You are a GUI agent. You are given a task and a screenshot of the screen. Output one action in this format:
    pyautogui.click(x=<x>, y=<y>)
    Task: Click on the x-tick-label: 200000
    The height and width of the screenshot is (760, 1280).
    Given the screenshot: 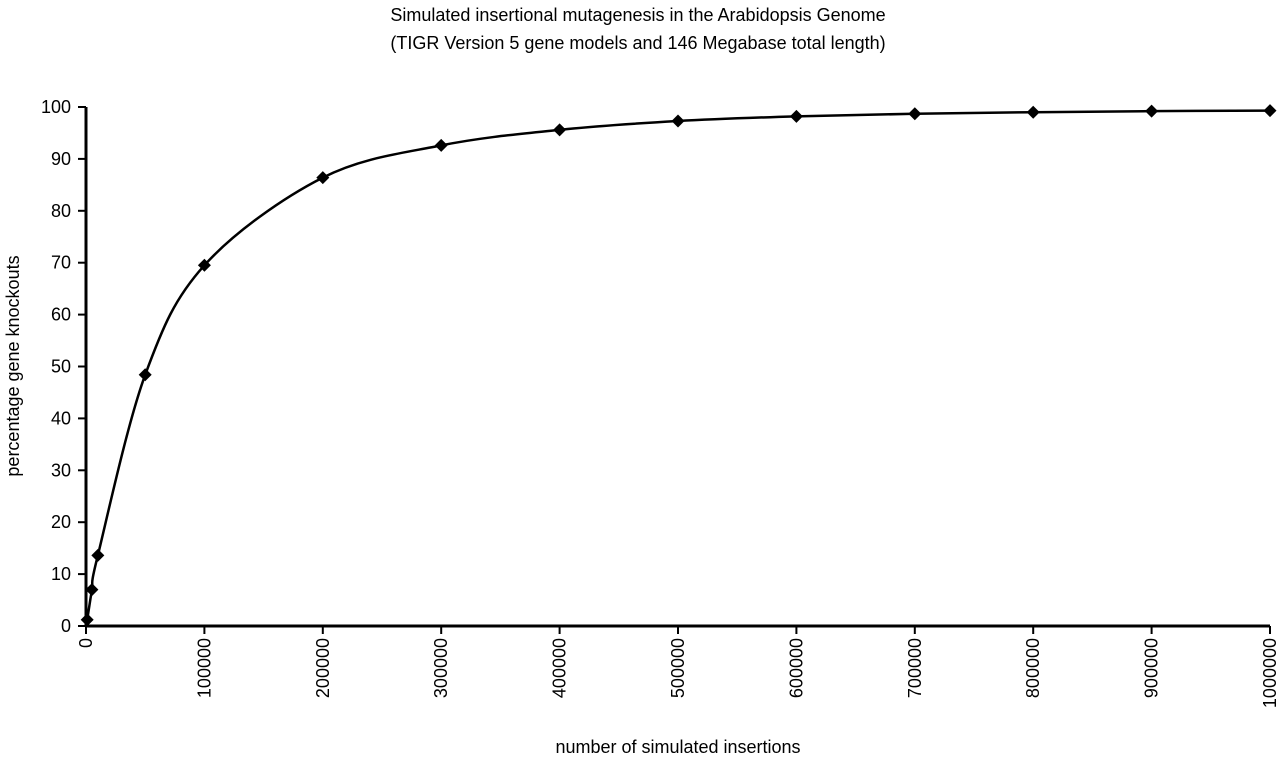 What is the action you would take?
    pyautogui.click(x=323, y=668)
    